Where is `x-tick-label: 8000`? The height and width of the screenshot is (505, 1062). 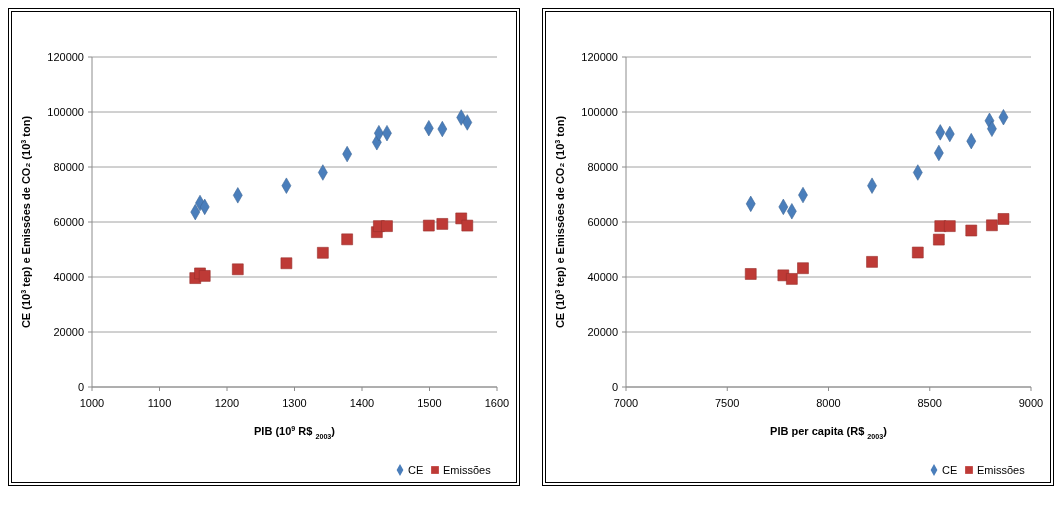 x-tick-label: 8000 is located at coordinates (828, 403).